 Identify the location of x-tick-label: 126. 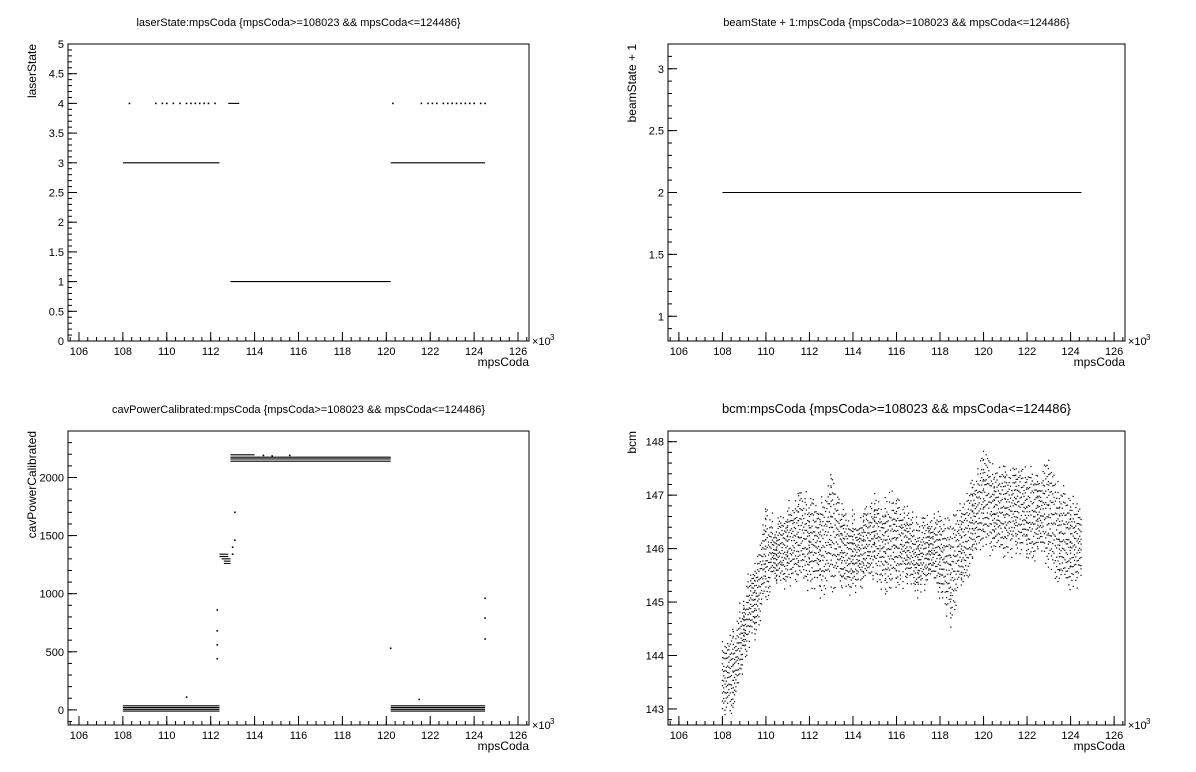
(1114, 736).